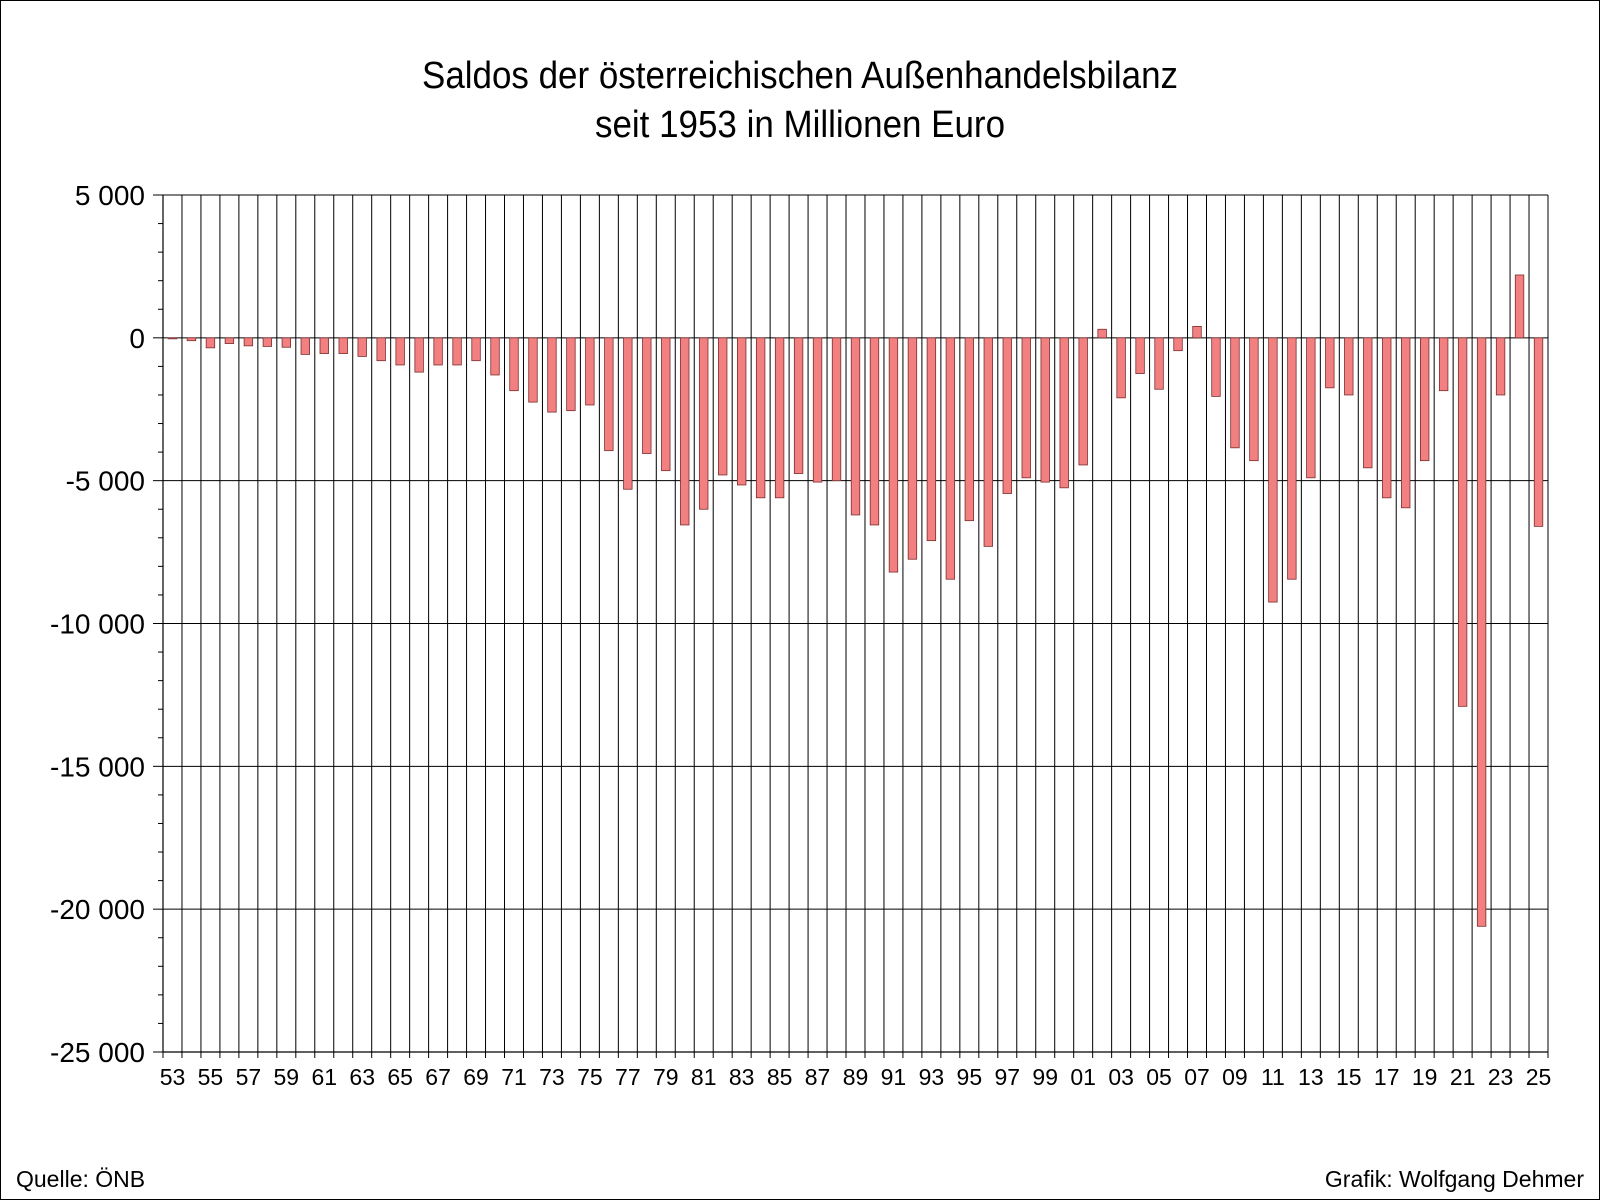 The width and height of the screenshot is (1600, 1200). Describe the element at coordinates (800, 125) in the screenshot. I see `chart-title-line2: seit 1953 in Millionen Euro` at that location.